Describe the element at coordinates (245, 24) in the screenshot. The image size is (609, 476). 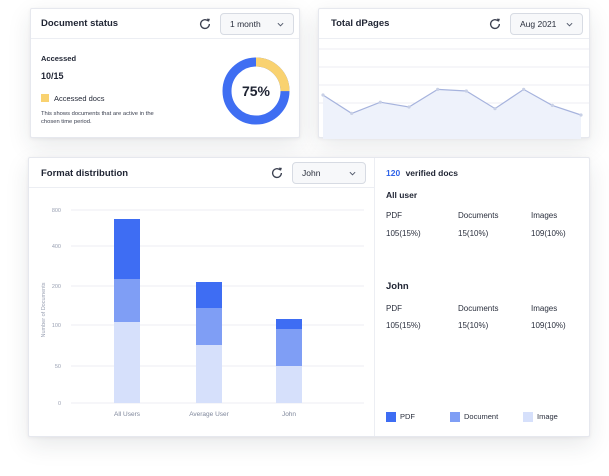
I see `period-dropdown-label: 1 month` at that location.